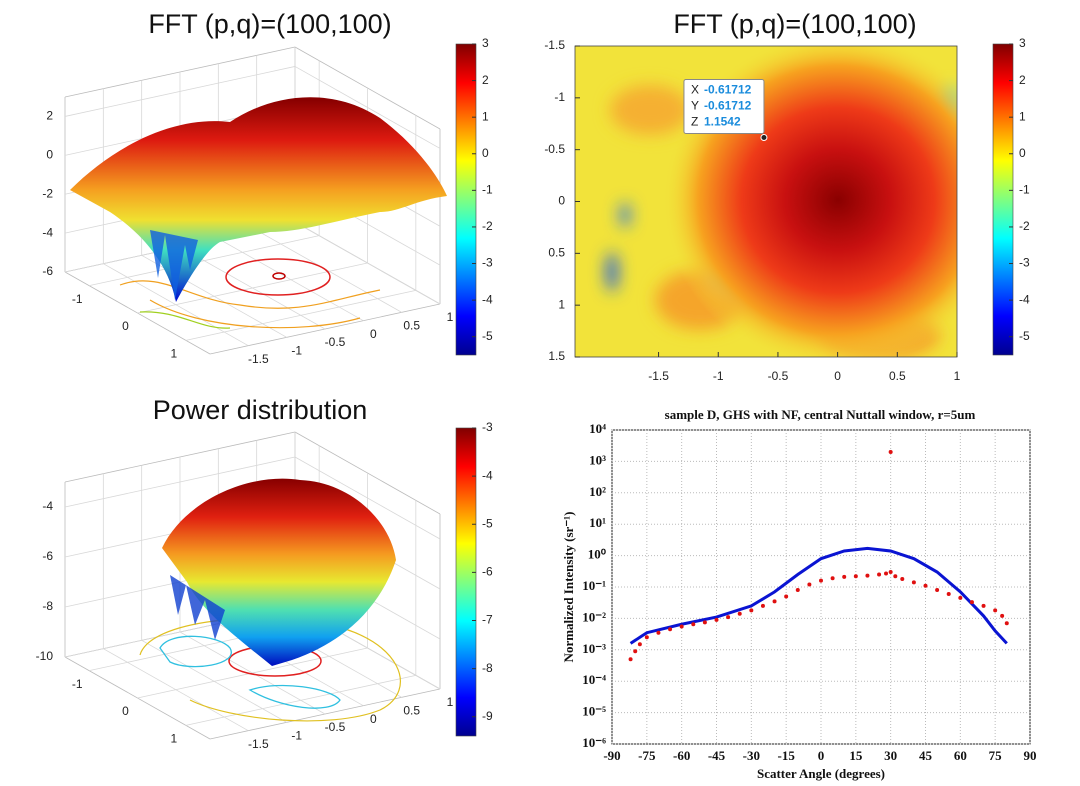 Image resolution: width=1080 pixels, height=786 pixels. I want to click on datatip-box, so click(724, 107).